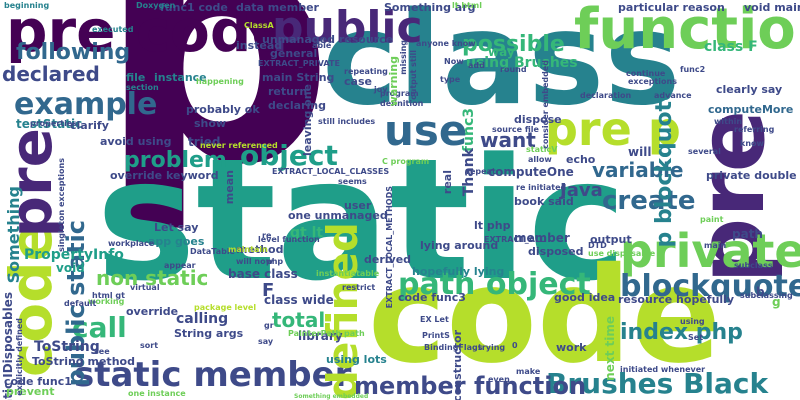 This screenshot has height=400, width=800. I want to click on word-string-args: String args, so click(209, 333).